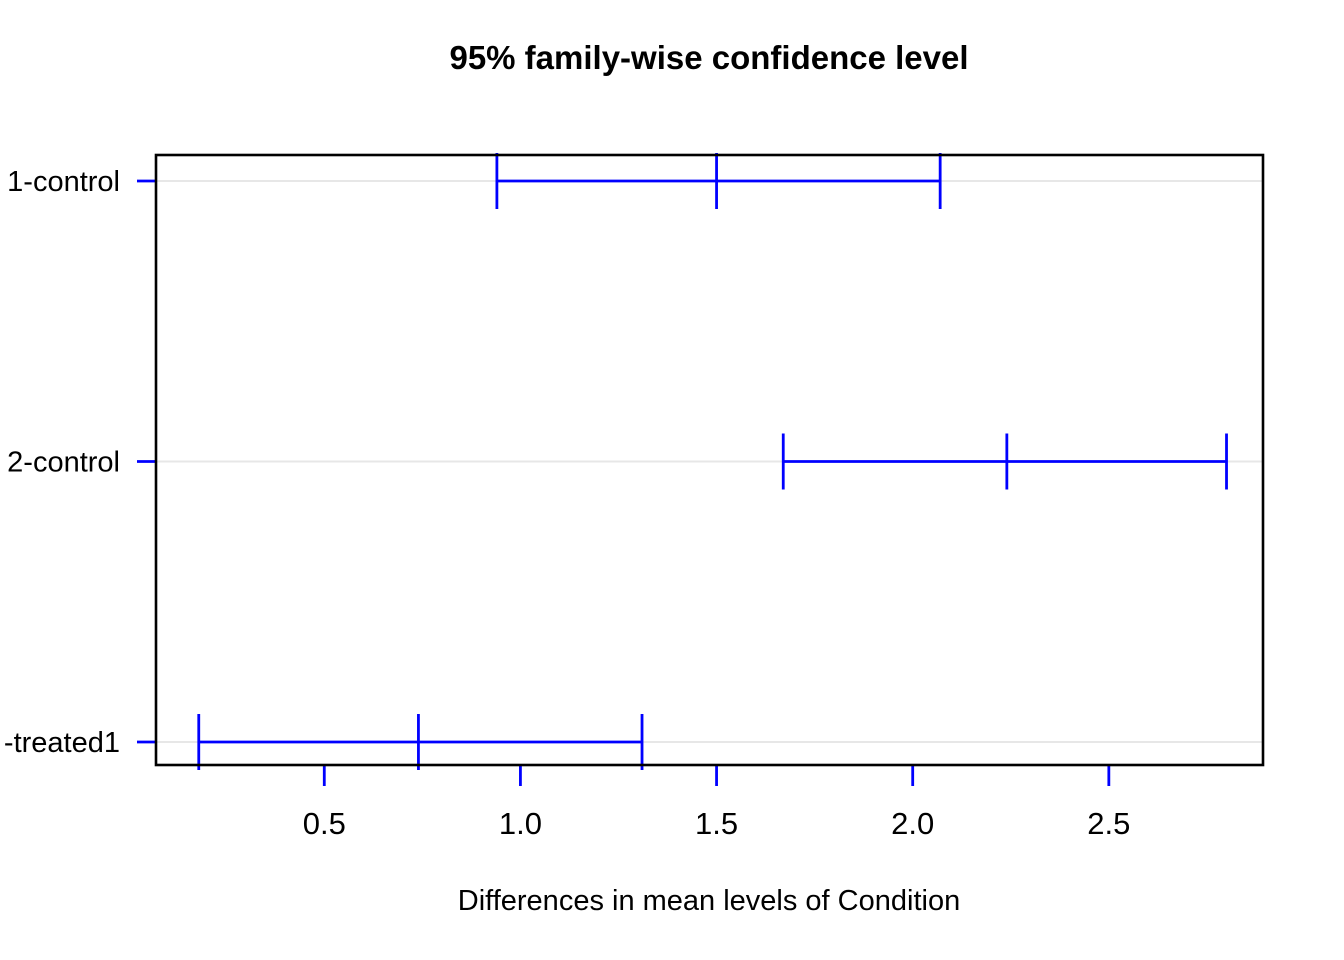  I want to click on x-tick-label: 1.5, so click(716, 823).